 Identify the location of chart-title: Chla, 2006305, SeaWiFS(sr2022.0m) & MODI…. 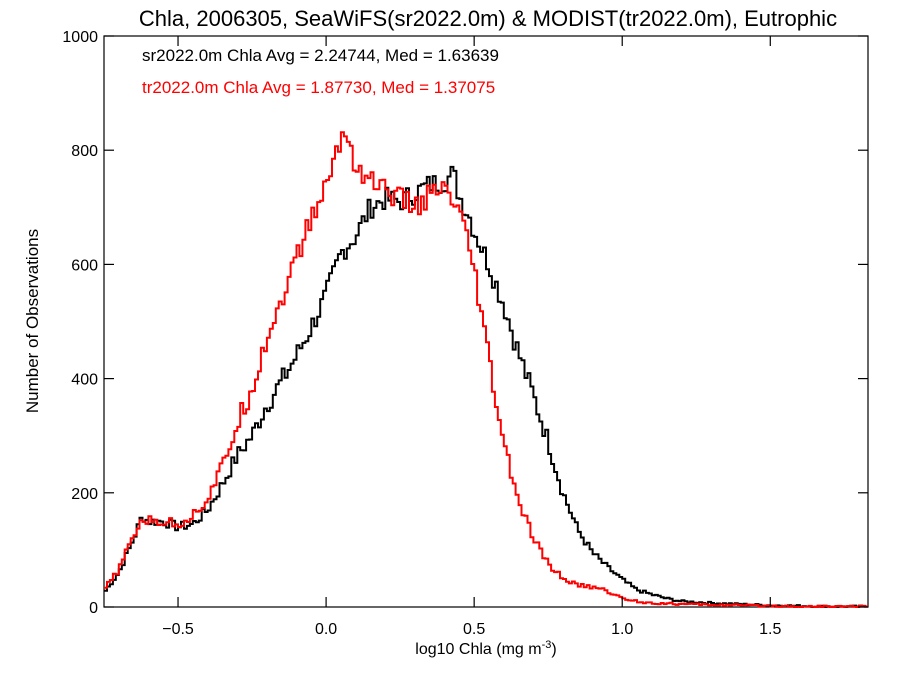
(488, 18).